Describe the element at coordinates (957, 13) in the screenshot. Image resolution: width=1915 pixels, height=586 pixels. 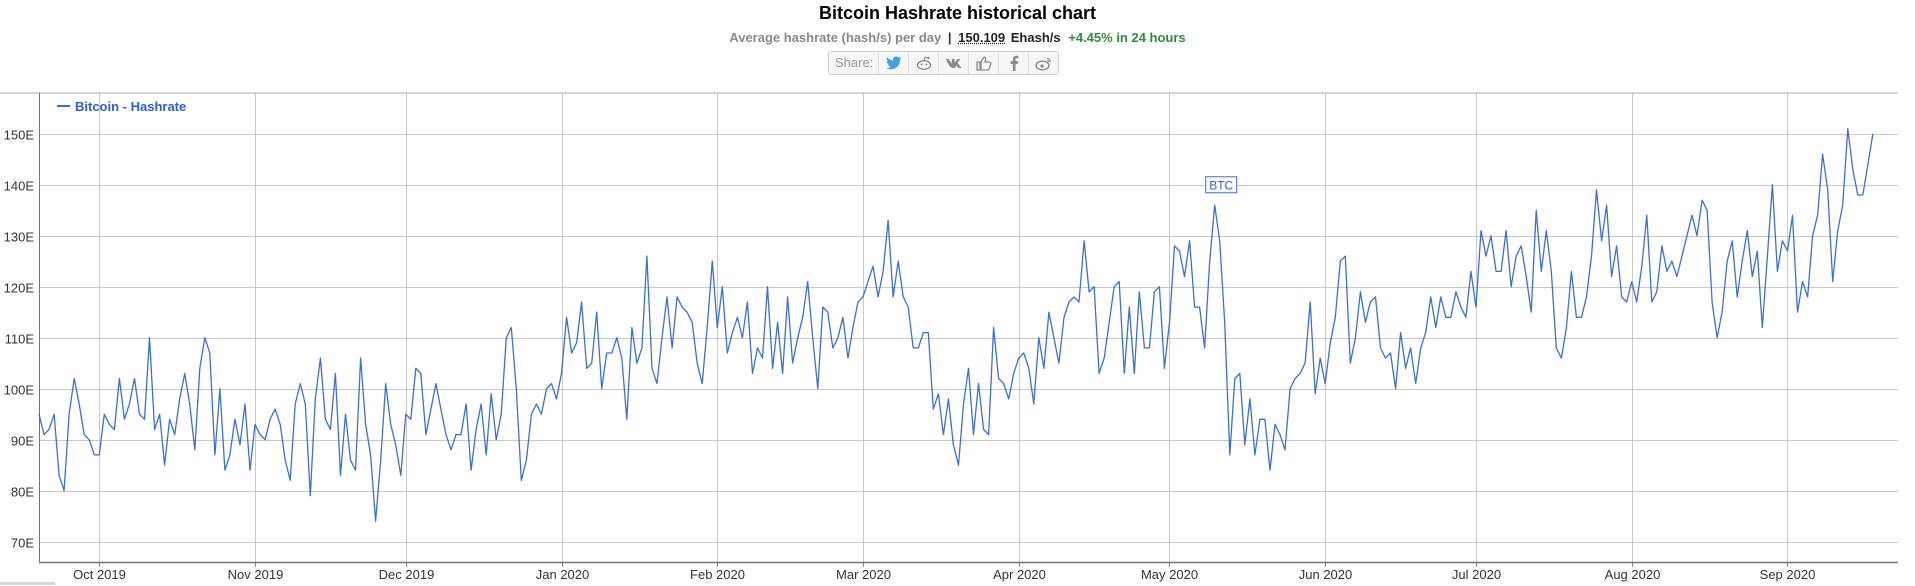
I see `page-title: Bitcoin Hashrate historical chart` at that location.